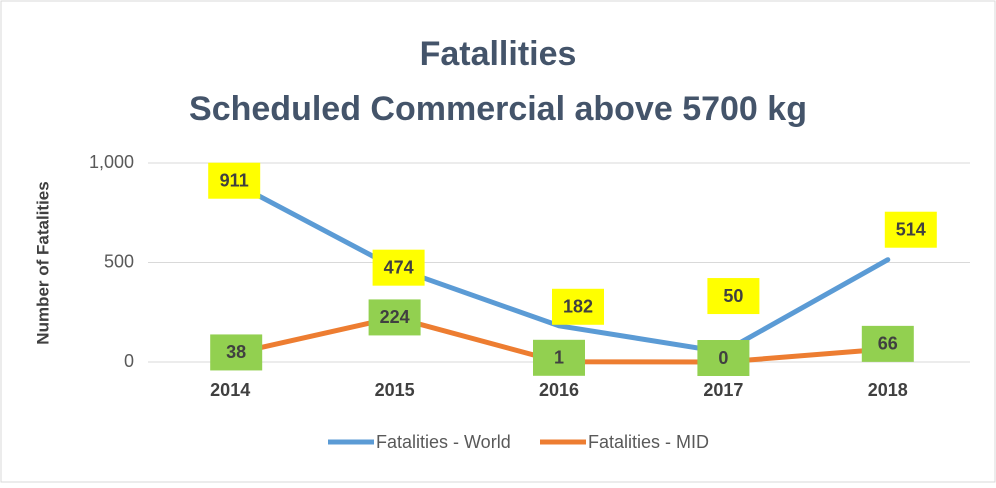 Image resolution: width=996 pixels, height=488 pixels. What do you see at coordinates (888, 390) in the screenshot?
I see `x-tick-label: 2018` at bounding box center [888, 390].